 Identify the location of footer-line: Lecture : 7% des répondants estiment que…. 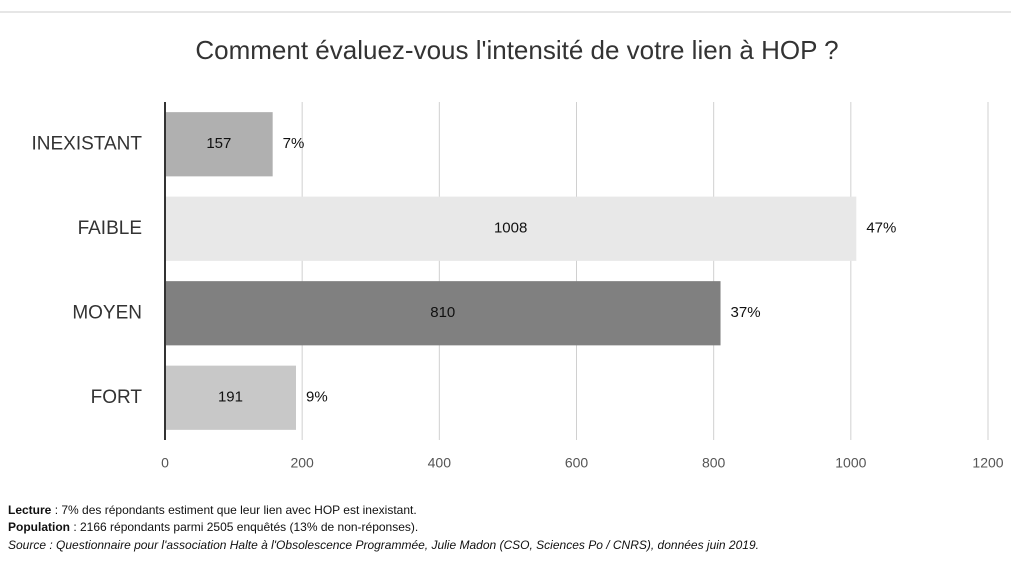
(212, 510).